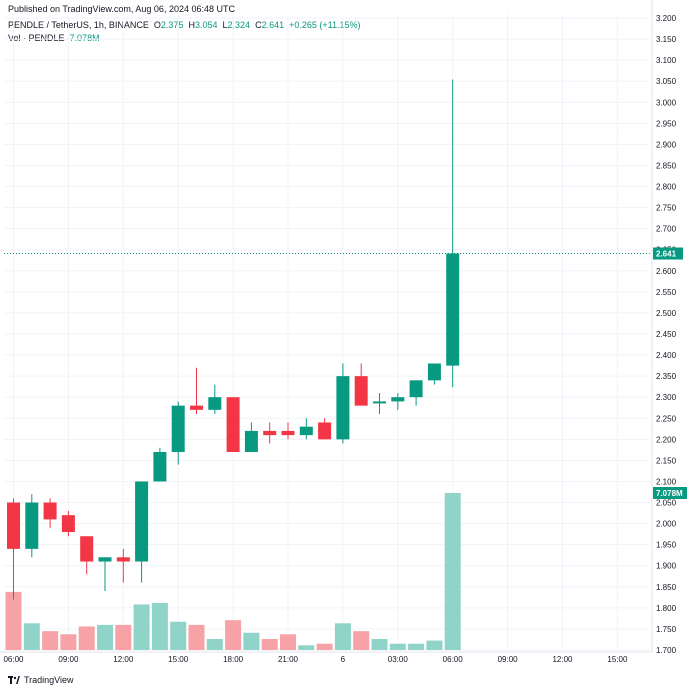  I want to click on price-tick-label: 2.450, so click(666, 334).